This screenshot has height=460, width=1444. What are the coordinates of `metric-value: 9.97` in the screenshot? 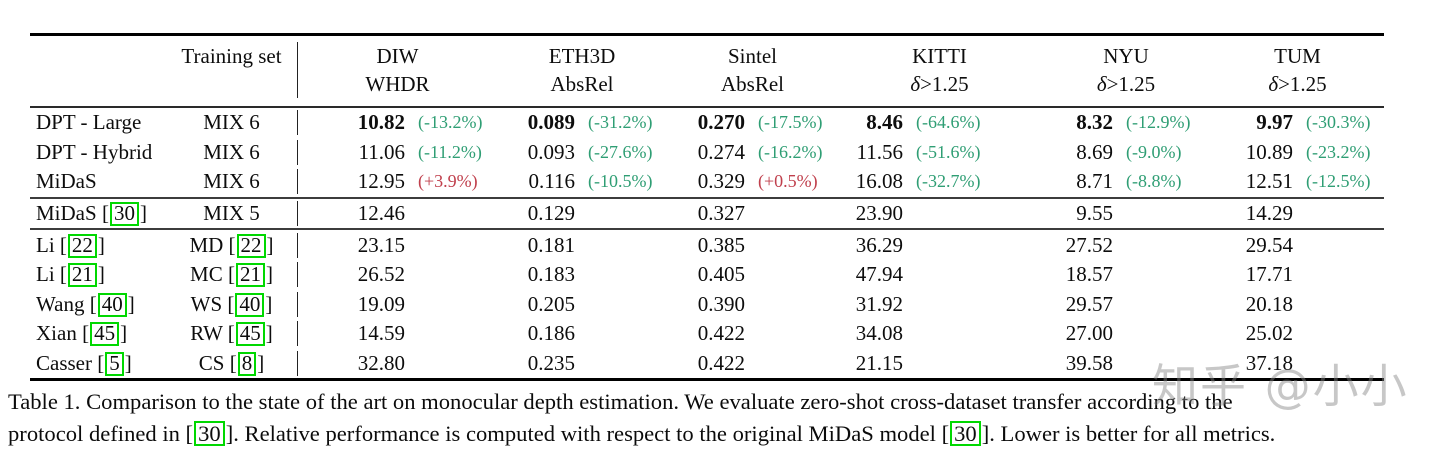 It's located at (1274, 122).